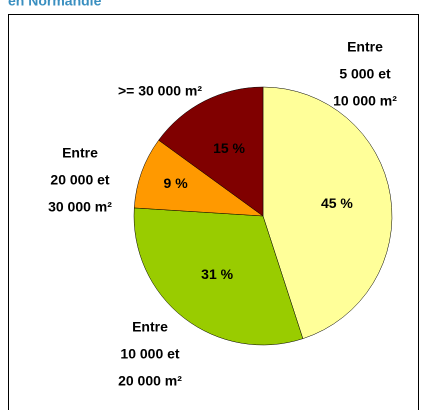 This screenshot has width=422, height=410. What do you see at coordinates (176, 183) in the screenshot?
I see `value-label: 9 %` at bounding box center [176, 183].